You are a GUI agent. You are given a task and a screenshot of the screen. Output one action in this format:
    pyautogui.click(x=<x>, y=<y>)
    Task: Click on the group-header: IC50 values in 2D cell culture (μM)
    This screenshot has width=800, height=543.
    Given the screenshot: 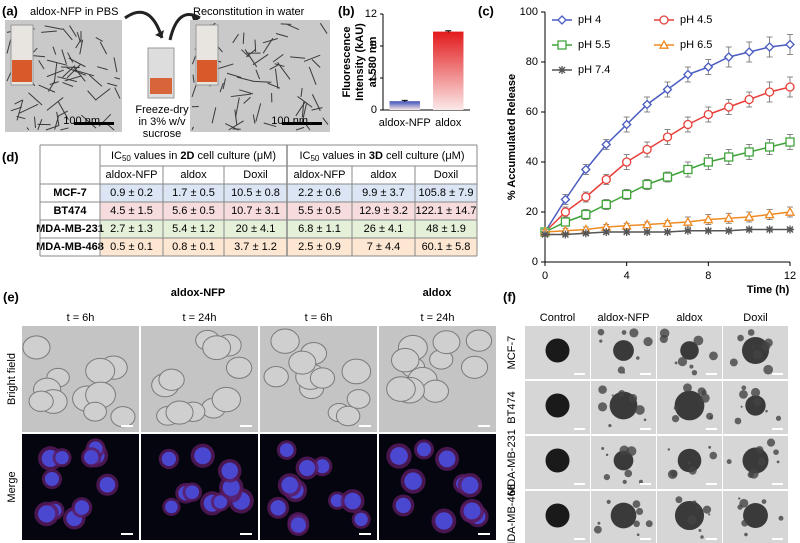 What is the action you would take?
    pyautogui.click(x=193, y=156)
    